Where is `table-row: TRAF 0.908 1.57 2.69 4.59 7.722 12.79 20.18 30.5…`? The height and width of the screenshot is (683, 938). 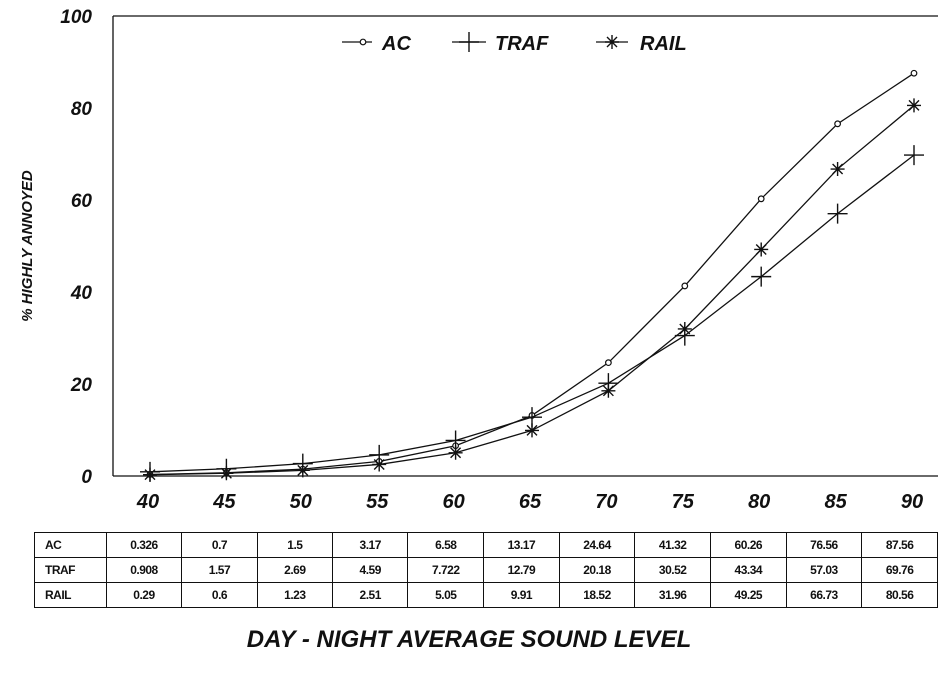
table-row: TRAF 0.908 1.57 2.69 4.59 7.722 12.79 20.18 30.5… is located at coordinates (486, 570).